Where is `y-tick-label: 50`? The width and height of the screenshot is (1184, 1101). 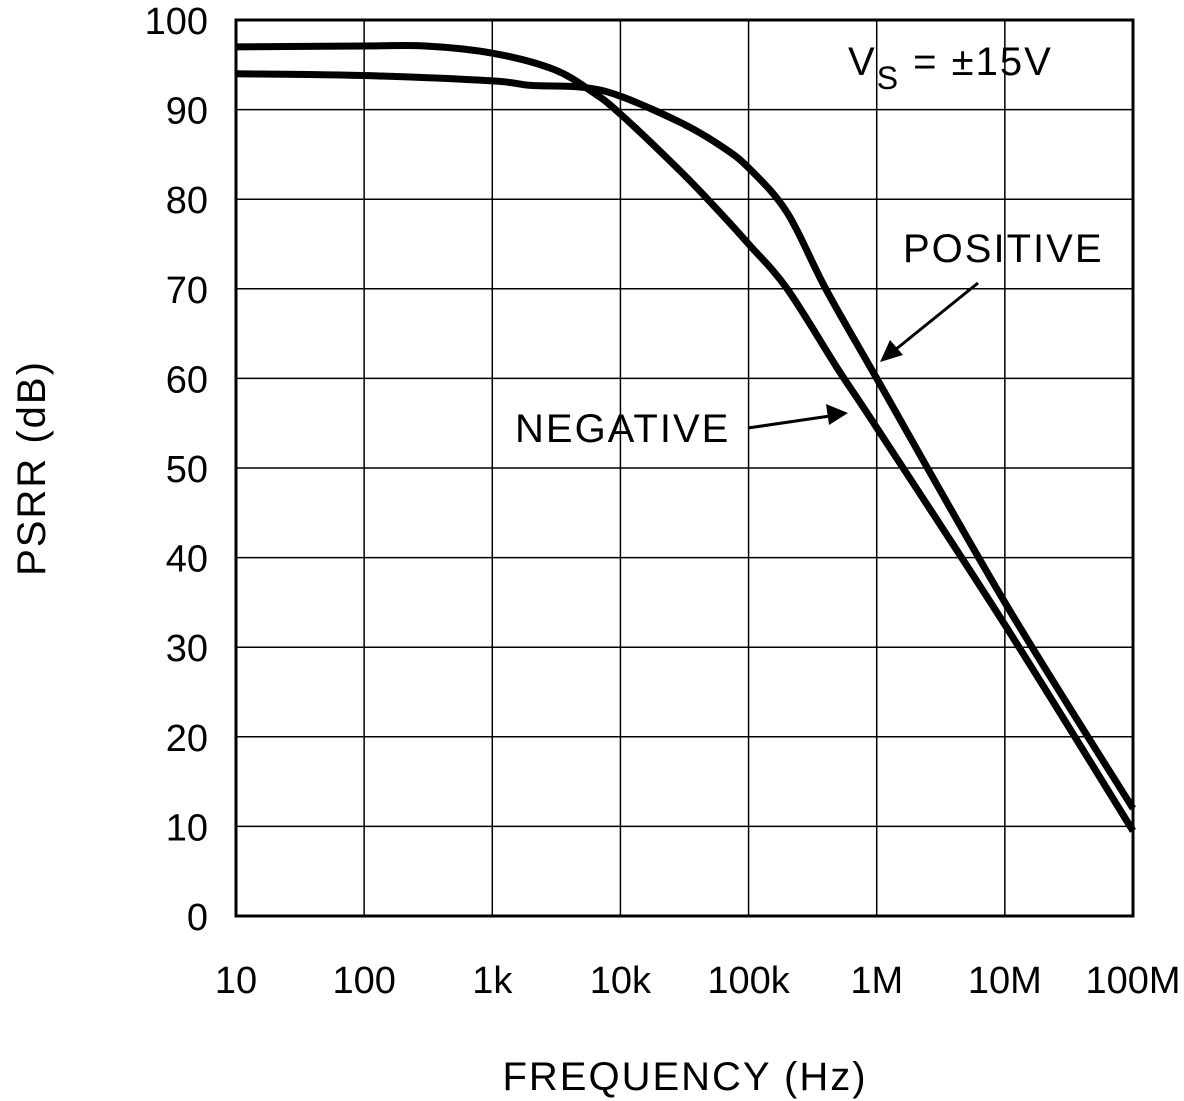
y-tick-label: 50 is located at coordinates (187, 470).